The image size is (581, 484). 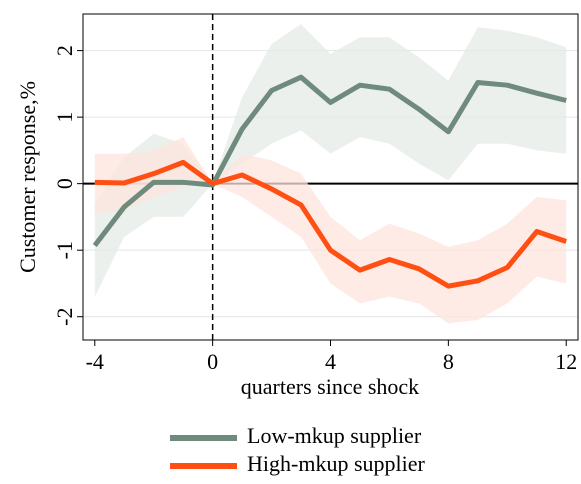 What do you see at coordinates (64, 317) in the screenshot?
I see `y-tick-label: -2` at bounding box center [64, 317].